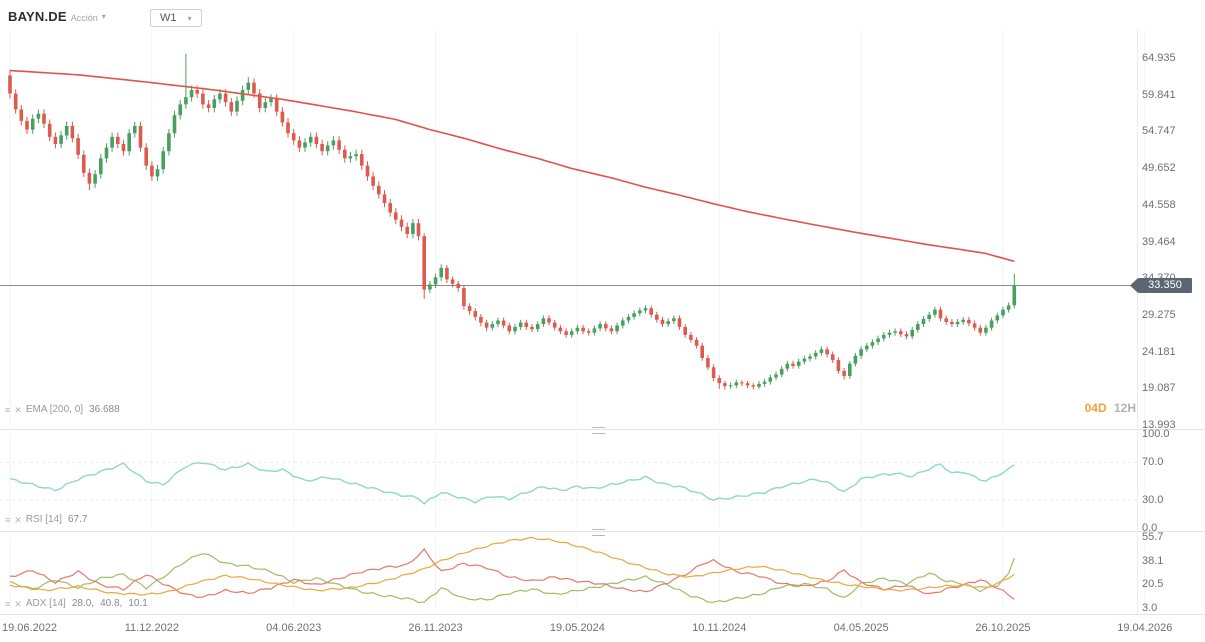 The image size is (1205, 642). I want to click on timeframe-dropdown: W1 ▾, so click(176, 18).